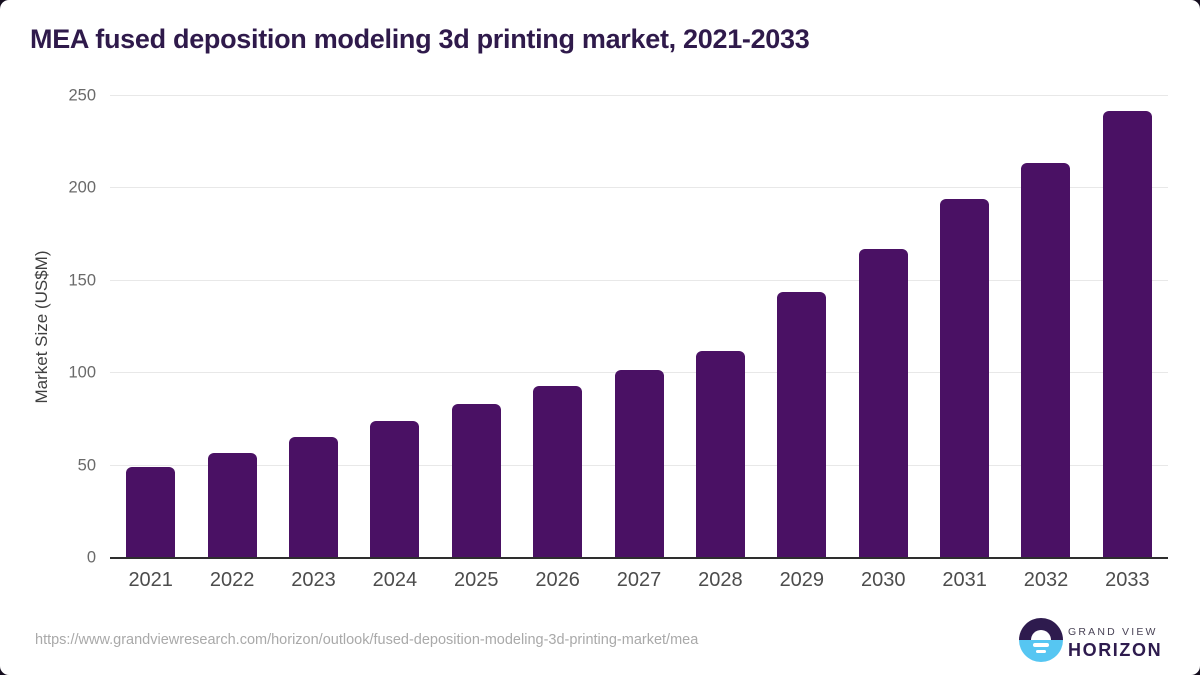  I want to click on x-tick-label-2029: 2029, so click(802, 580).